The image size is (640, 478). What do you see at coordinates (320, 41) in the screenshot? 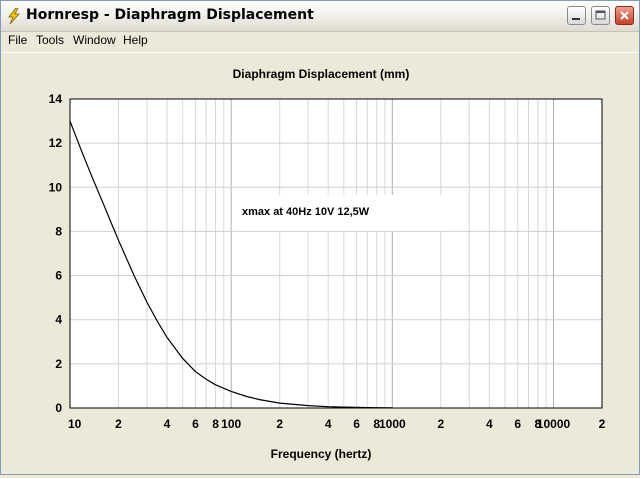
I see `menu-bar: File Tools Window Help` at bounding box center [320, 41].